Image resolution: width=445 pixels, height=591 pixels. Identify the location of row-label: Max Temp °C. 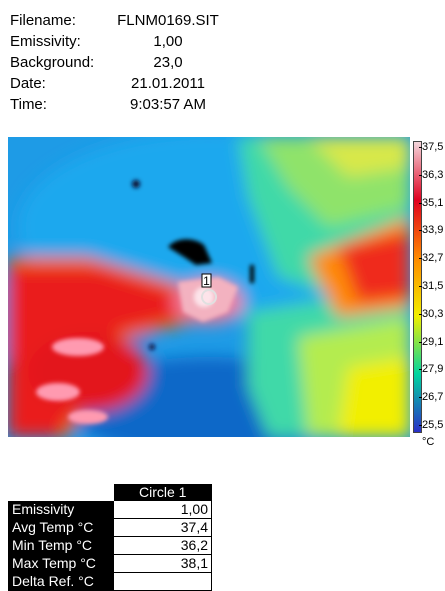
(61, 563).